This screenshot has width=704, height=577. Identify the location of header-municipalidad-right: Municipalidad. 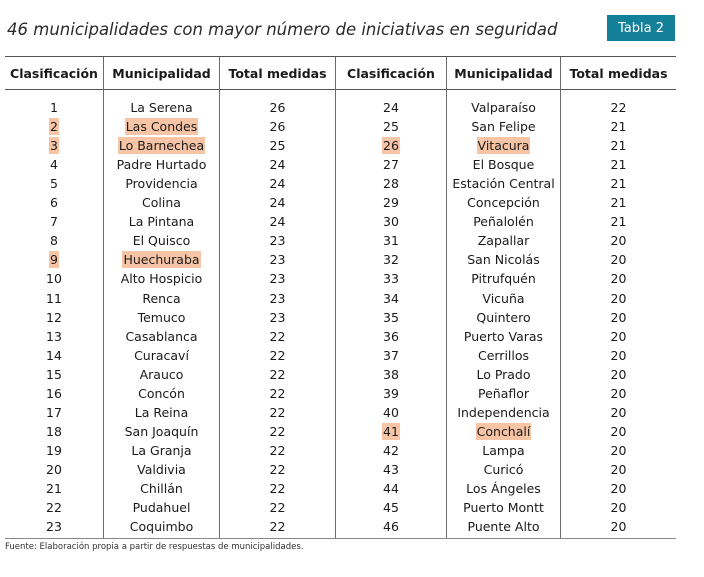
(503, 73).